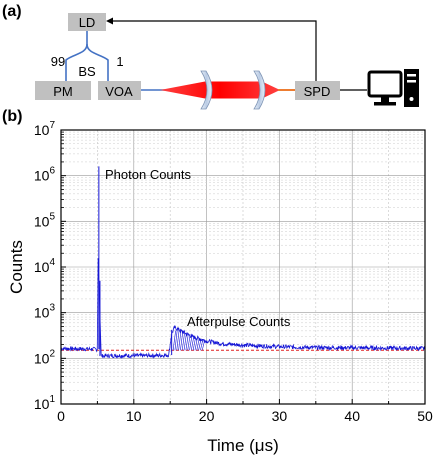  What do you see at coordinates (148, 174) in the screenshot?
I see `photon-counts-annotation: Photon Counts` at bounding box center [148, 174].